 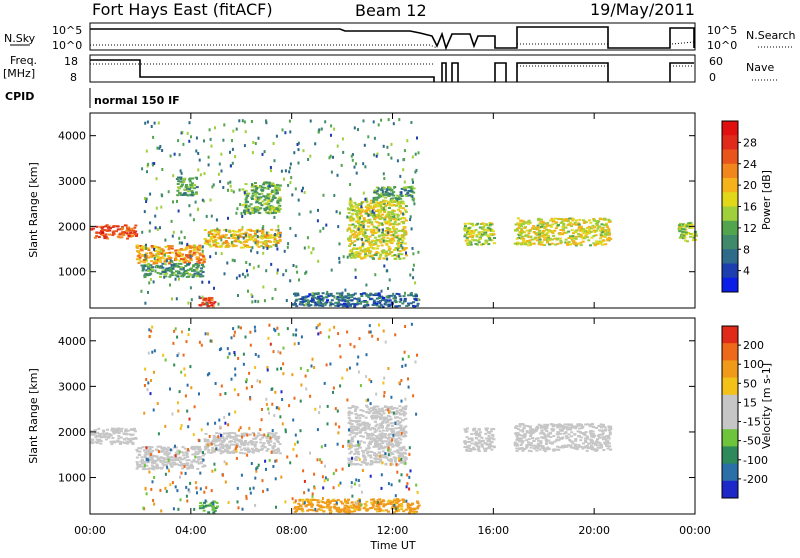 I want to click on colorbar-tick-label: 16, so click(x=750, y=207).